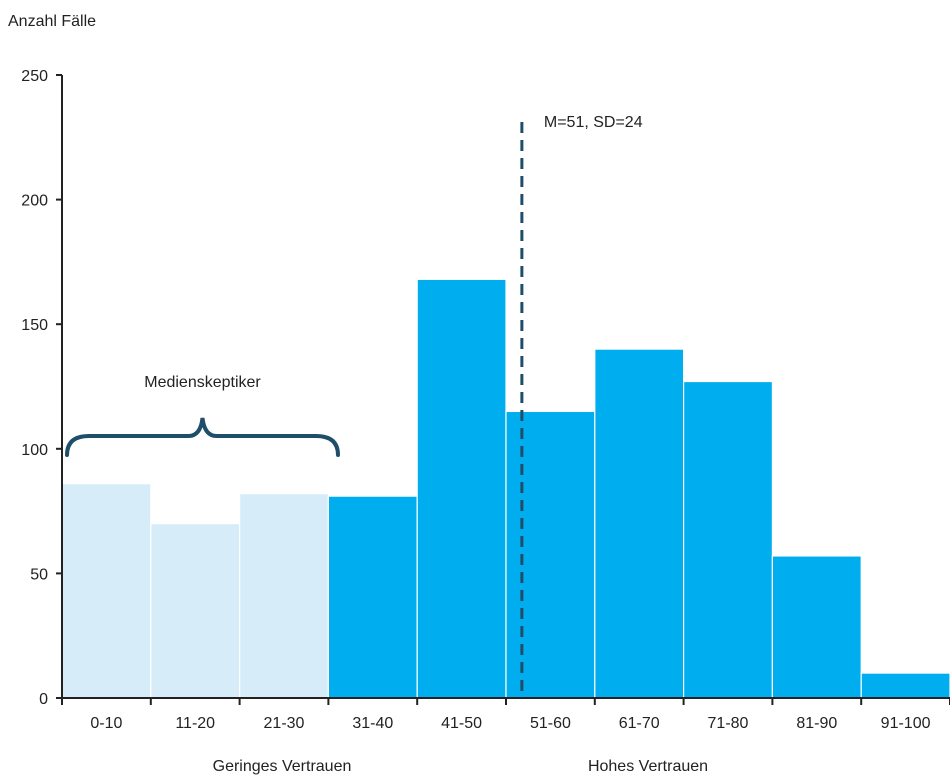  What do you see at coordinates (34, 450) in the screenshot?
I see `y-tick-label: 100` at bounding box center [34, 450].